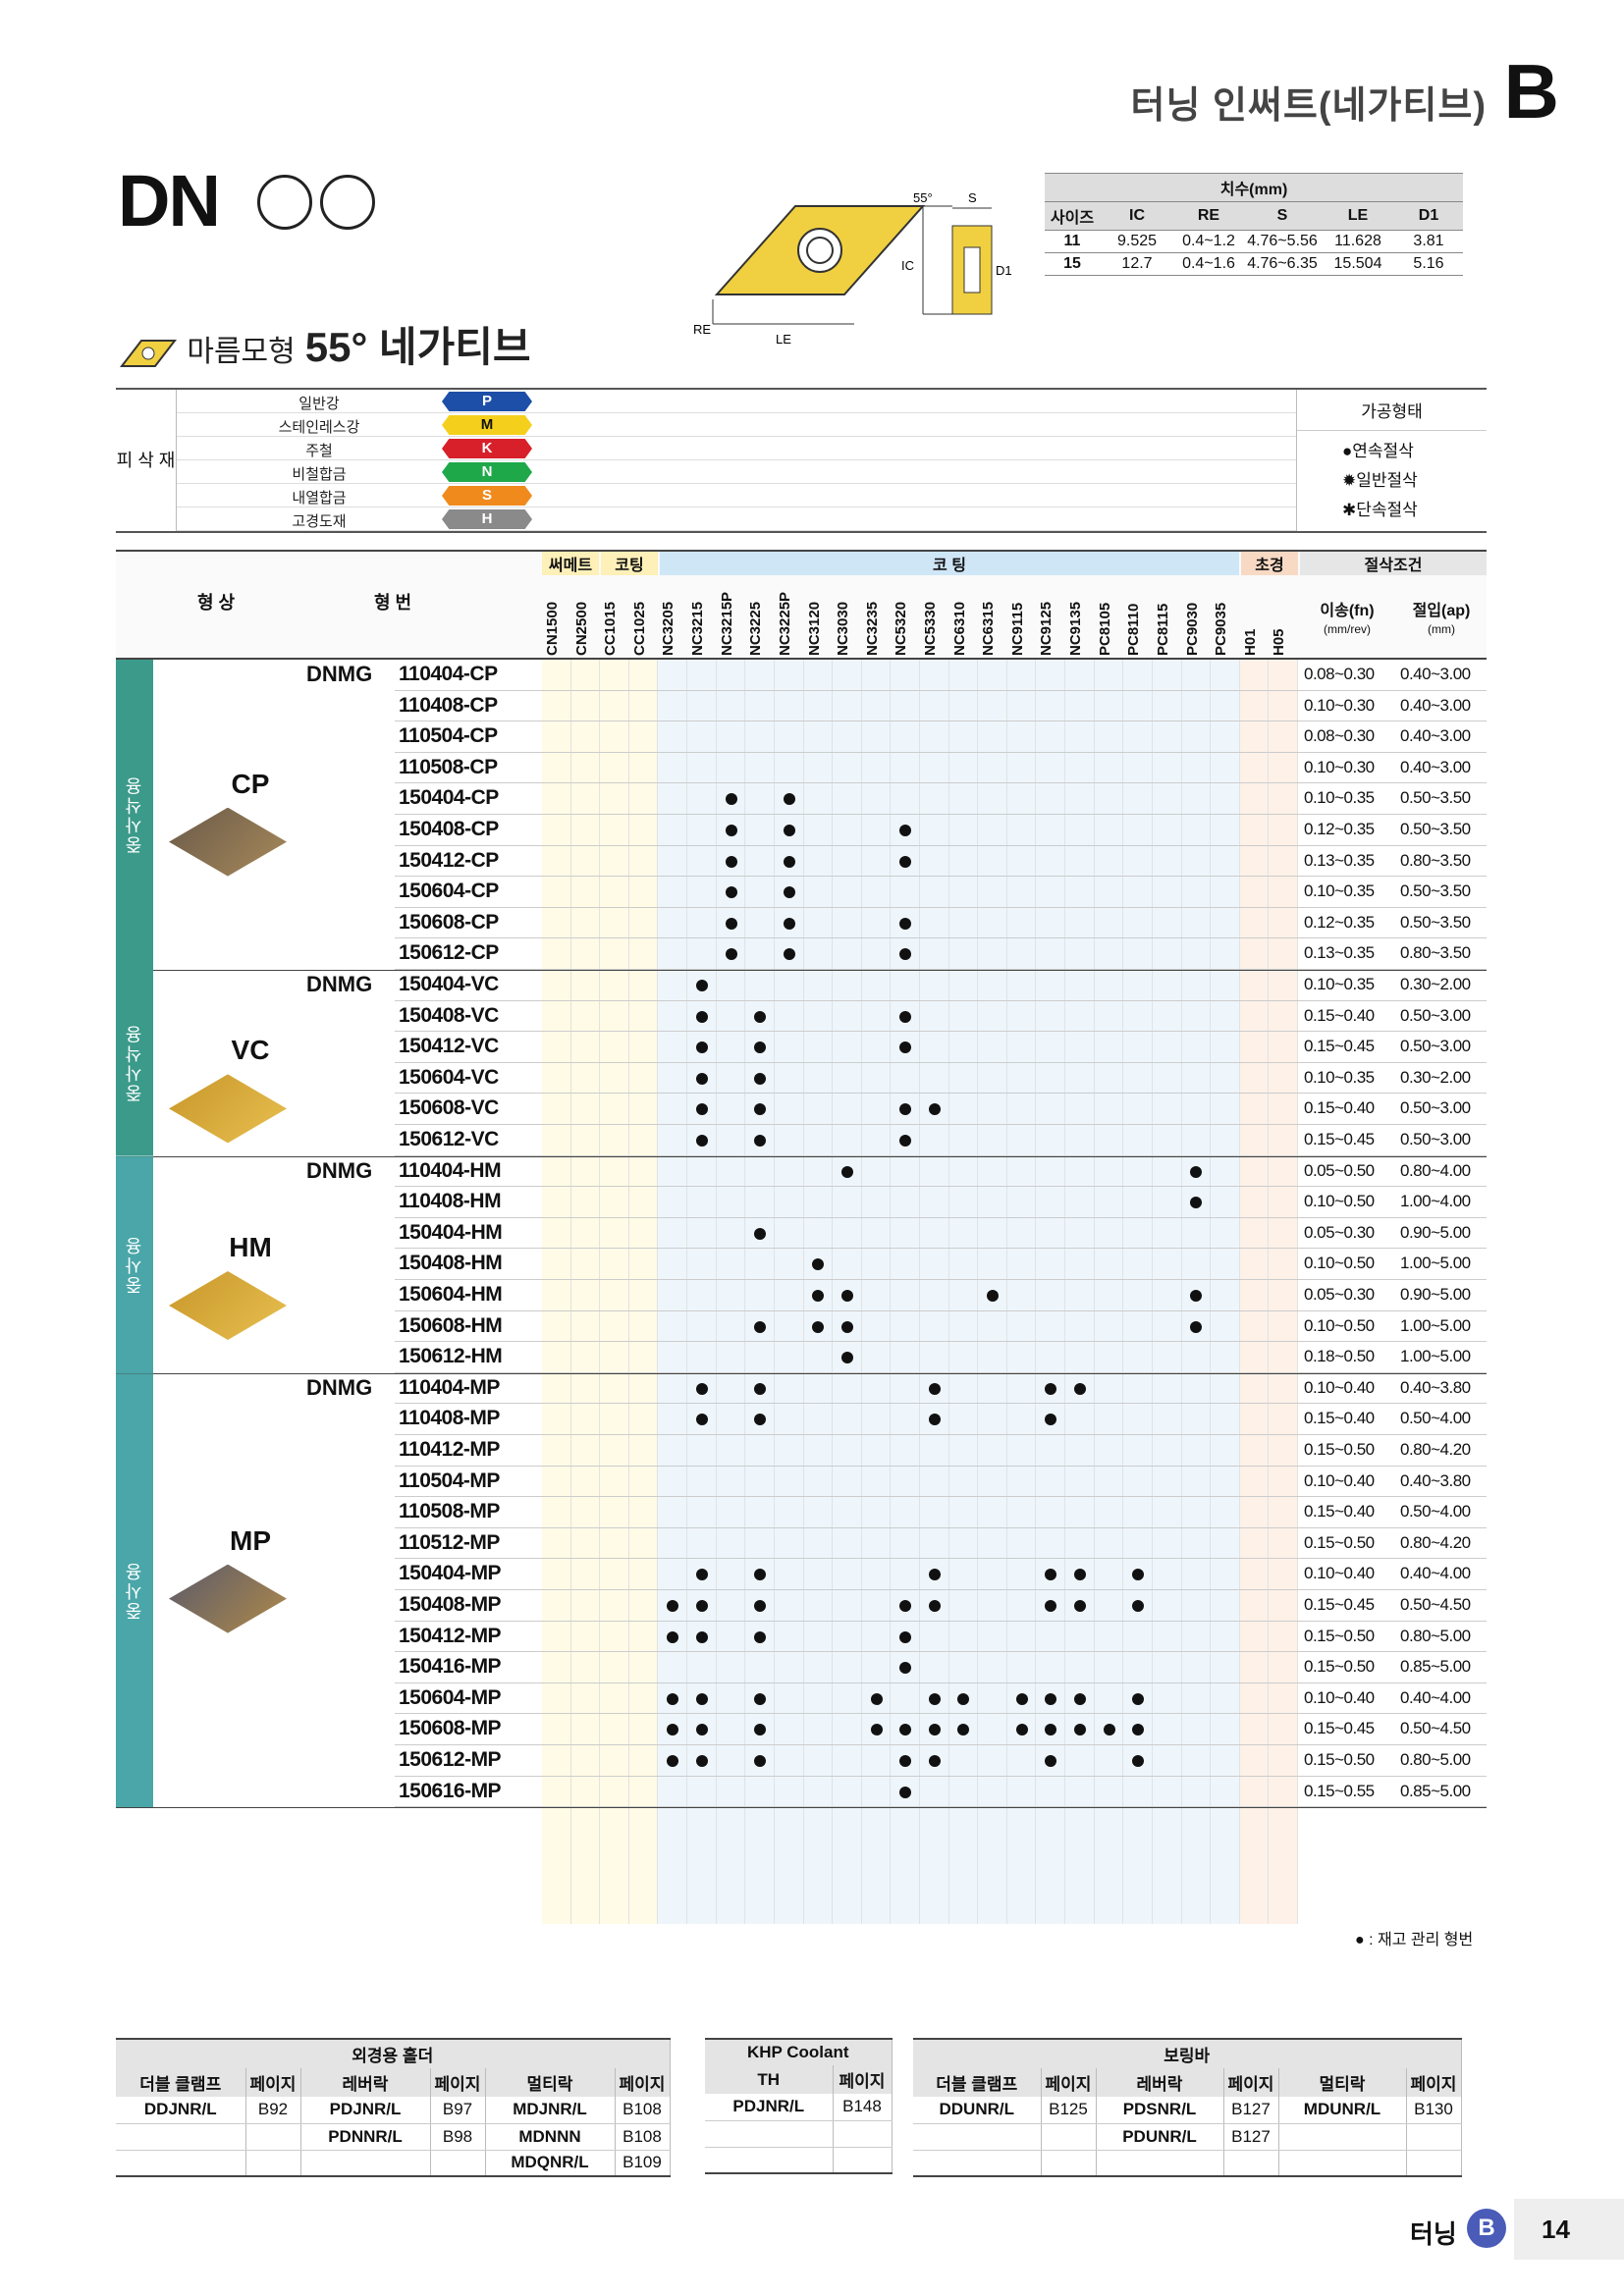 The width and height of the screenshot is (1624, 2296). What do you see at coordinates (923, 197) in the screenshot?
I see `angle-label: 55°` at bounding box center [923, 197].